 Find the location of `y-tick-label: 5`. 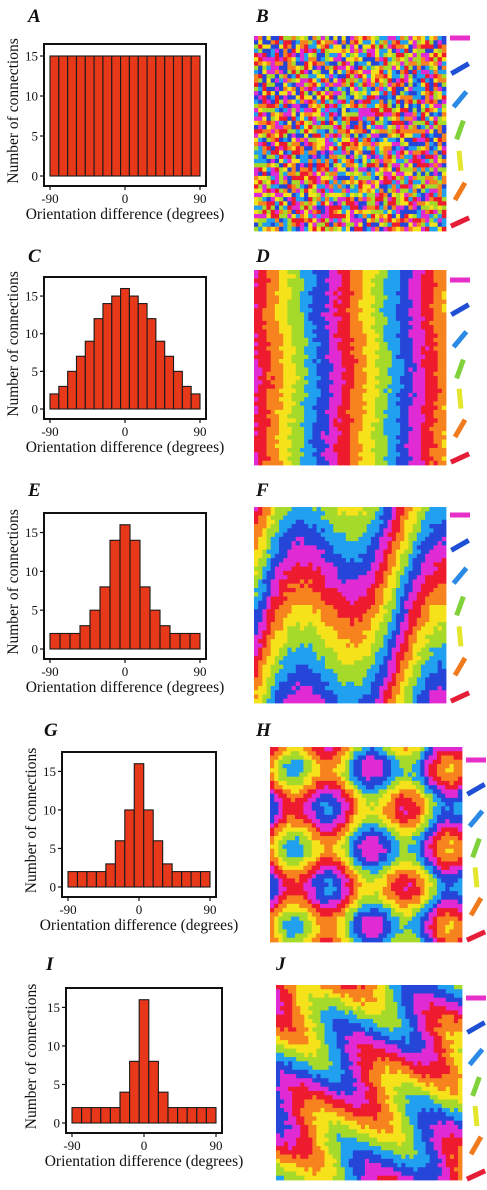

y-tick-label: 5 is located at coordinates (35, 610).